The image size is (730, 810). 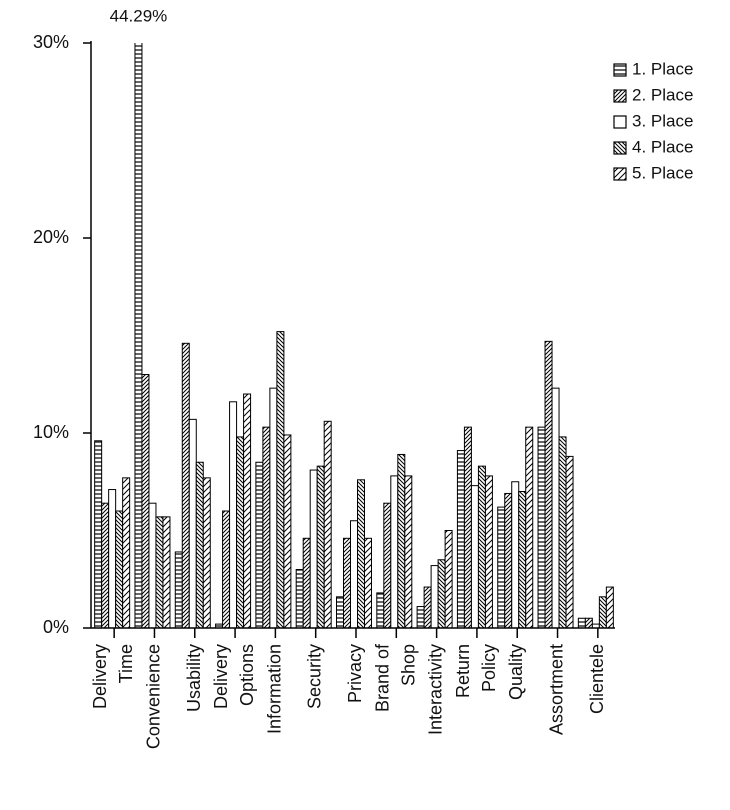 I want to click on y-tick-label: 10%, so click(x=51, y=432).